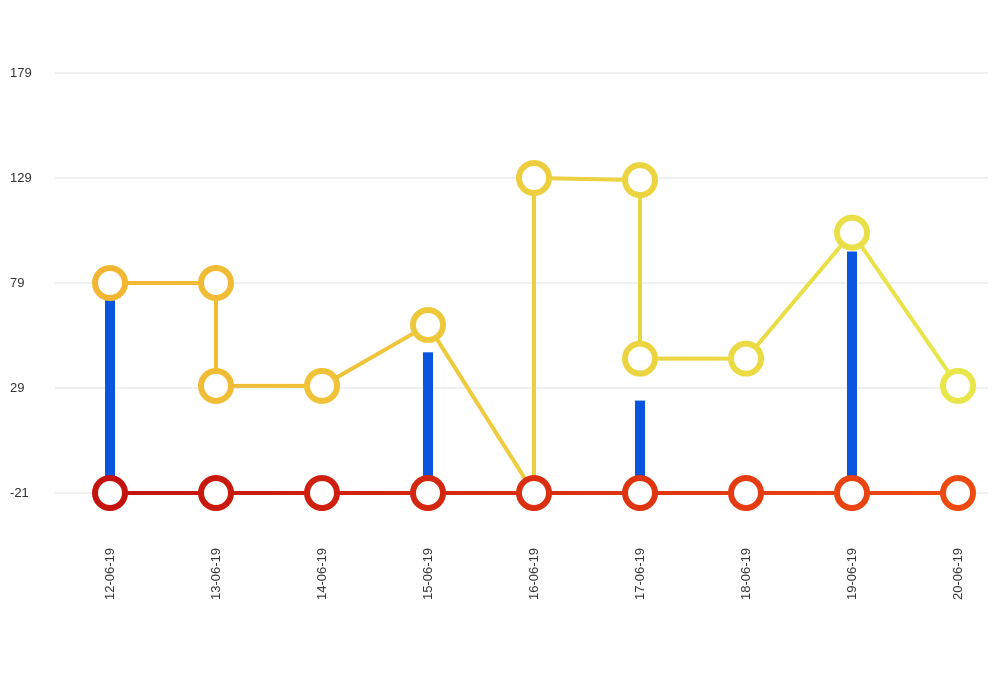 The image size is (1000, 675). What do you see at coordinates (321, 574) in the screenshot?
I see `x-tick-label: 14-06-19` at bounding box center [321, 574].